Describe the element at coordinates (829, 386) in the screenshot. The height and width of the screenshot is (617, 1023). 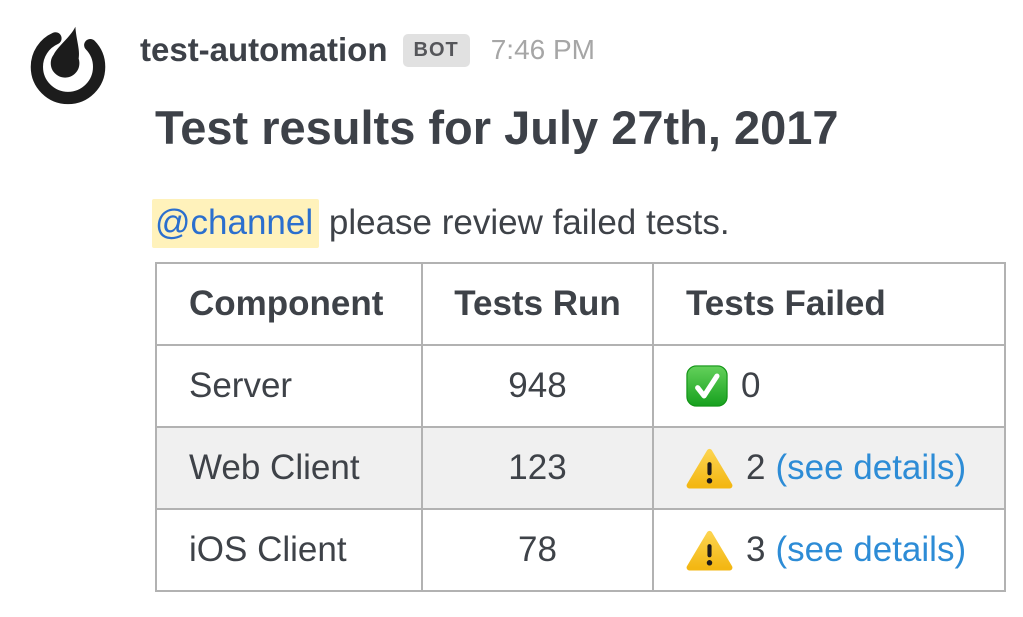
I see `tests-failed-cell: 0` at that location.